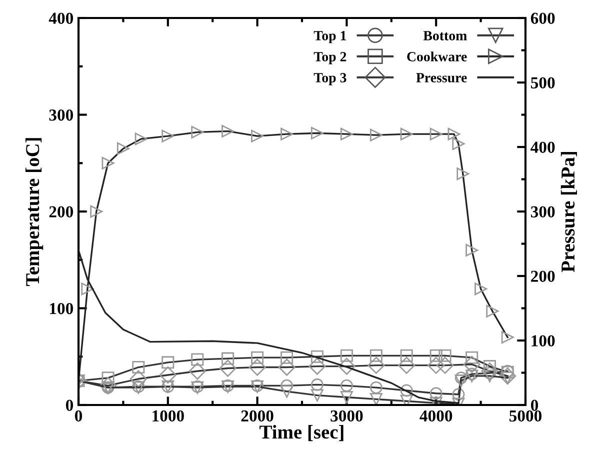 The image size is (604, 450). What do you see at coordinates (441, 77) in the screenshot?
I see `legend-label: Pressure` at bounding box center [441, 77].